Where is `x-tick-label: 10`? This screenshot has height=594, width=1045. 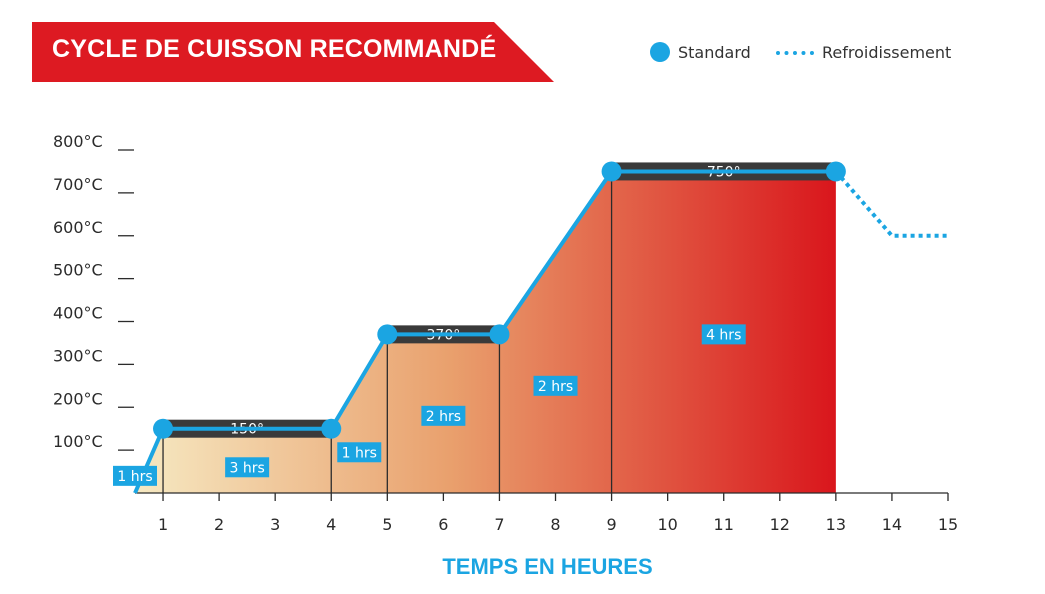 x-tick-label: 10 is located at coordinates (667, 524).